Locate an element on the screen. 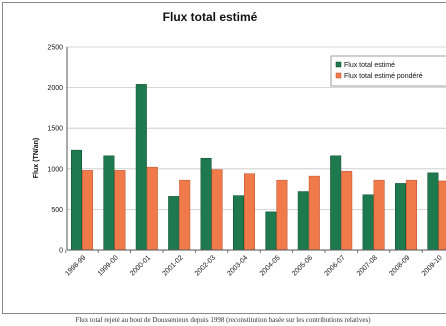  y-tick-label: 0 is located at coordinates (61, 251).